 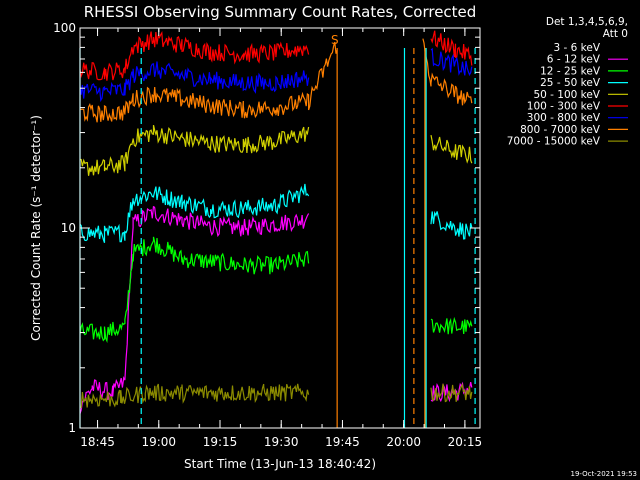 What do you see at coordinates (566, 95) in the screenshot?
I see `legend-entry-label: 50 - 100 keV` at bounding box center [566, 95].